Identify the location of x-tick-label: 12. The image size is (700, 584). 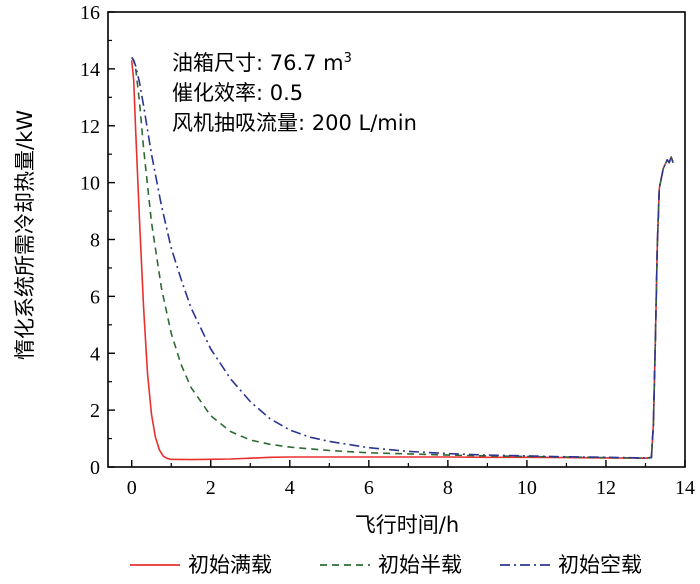
(606, 488).